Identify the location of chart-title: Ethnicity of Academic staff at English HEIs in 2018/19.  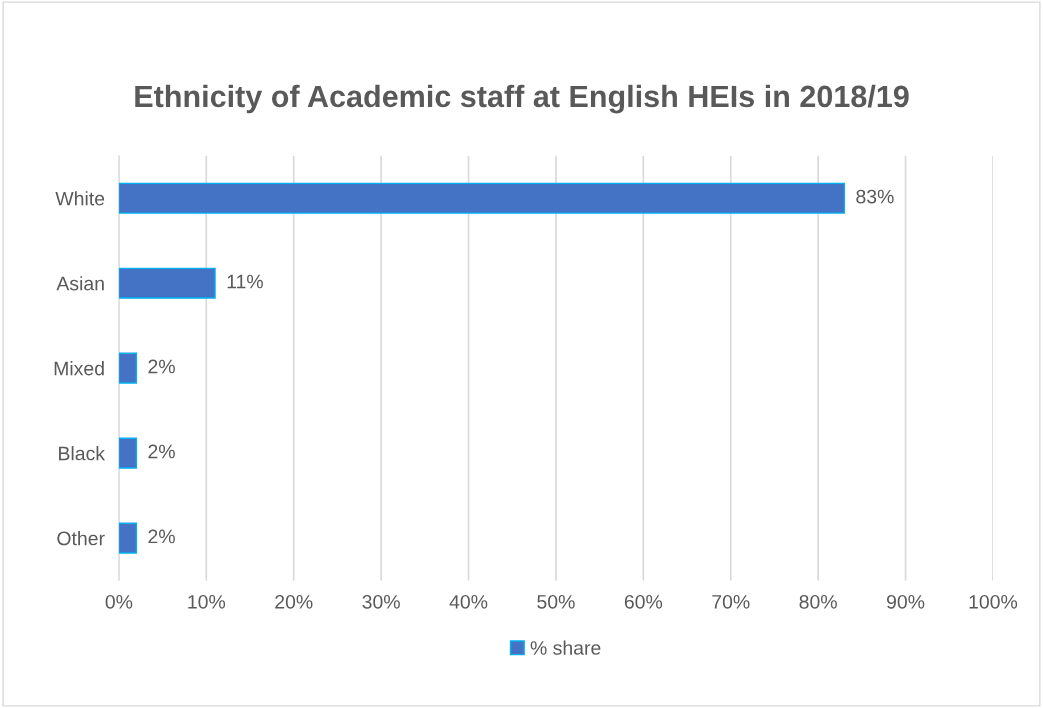
(522, 99).